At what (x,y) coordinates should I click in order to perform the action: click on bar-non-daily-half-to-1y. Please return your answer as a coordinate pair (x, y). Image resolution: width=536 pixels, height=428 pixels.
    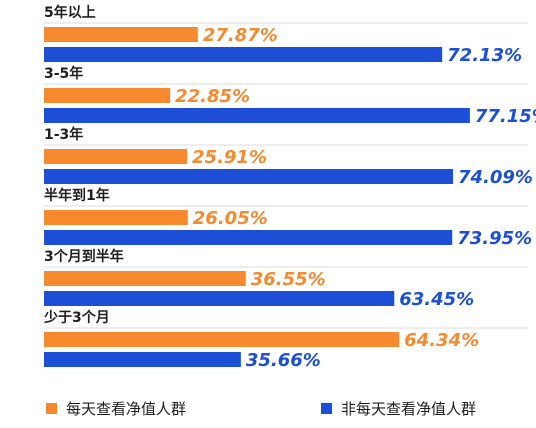
    Looking at the image, I should click on (248, 237).